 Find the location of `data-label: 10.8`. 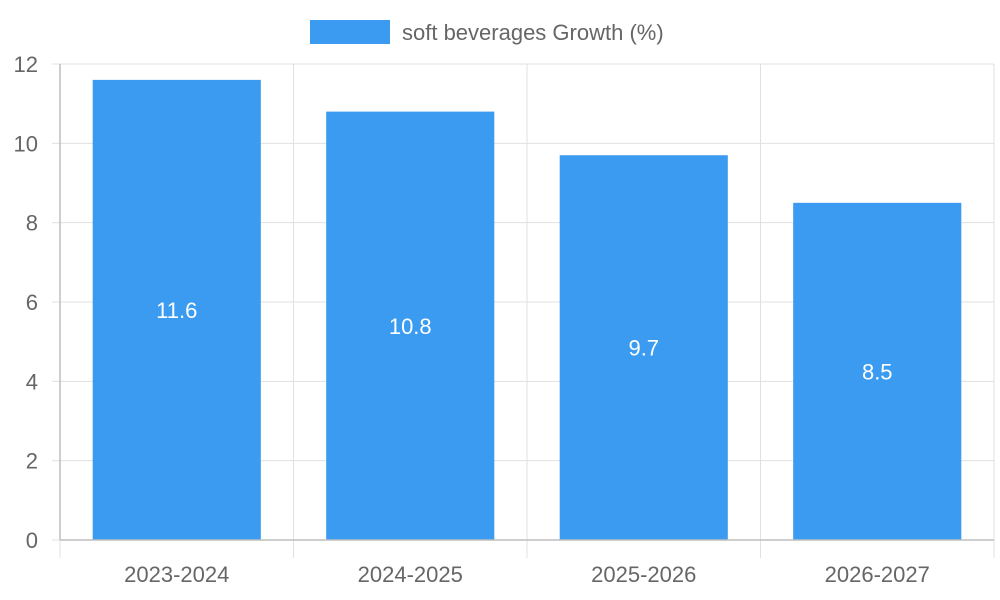

data-label: 10.8 is located at coordinates (410, 326).